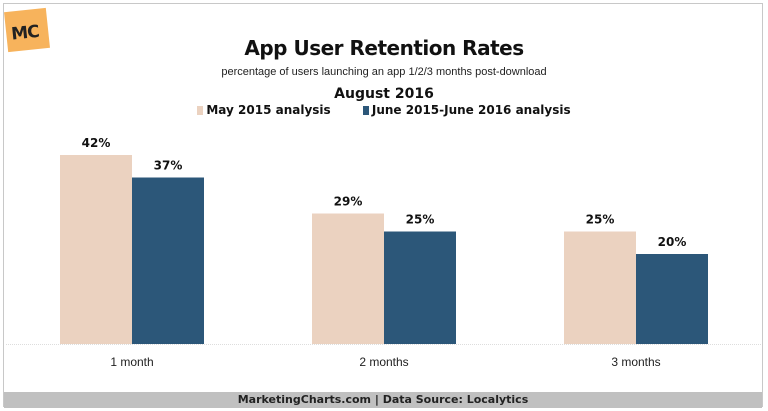  What do you see at coordinates (383, 362) in the screenshot?
I see `x-tick-label: 2 months` at bounding box center [383, 362].